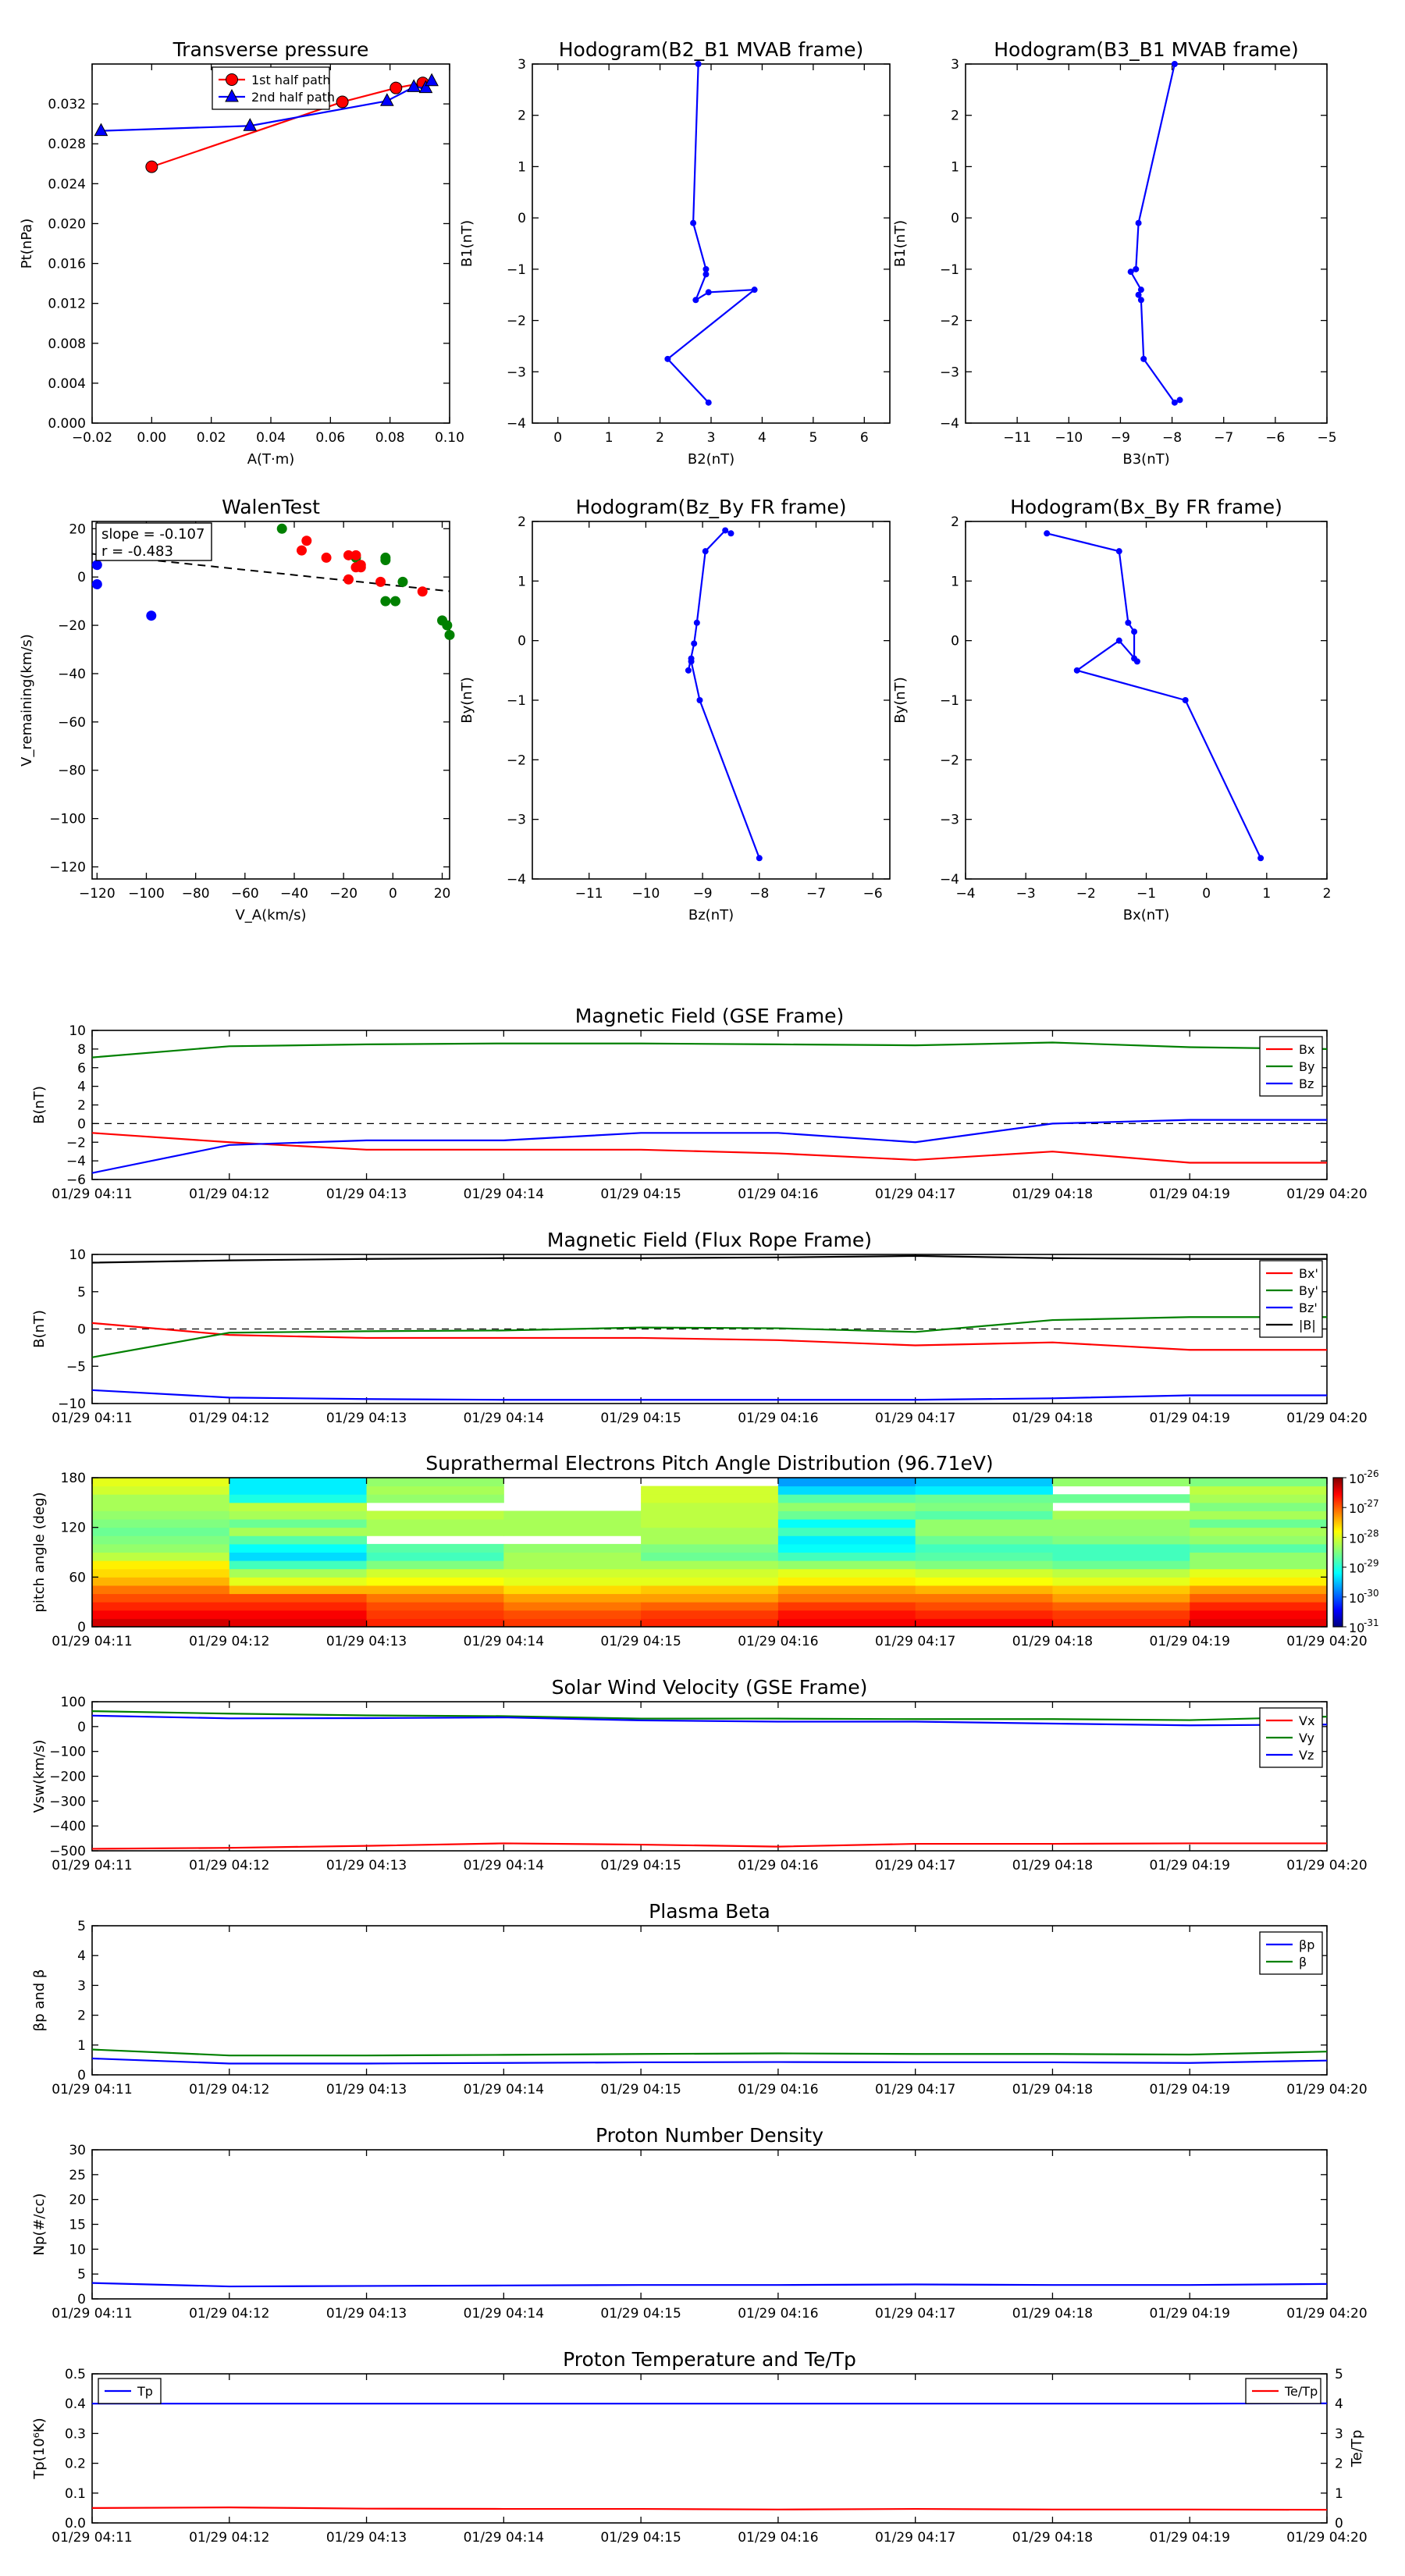  I want to click on legend-label: 1st half path, so click(290, 80).